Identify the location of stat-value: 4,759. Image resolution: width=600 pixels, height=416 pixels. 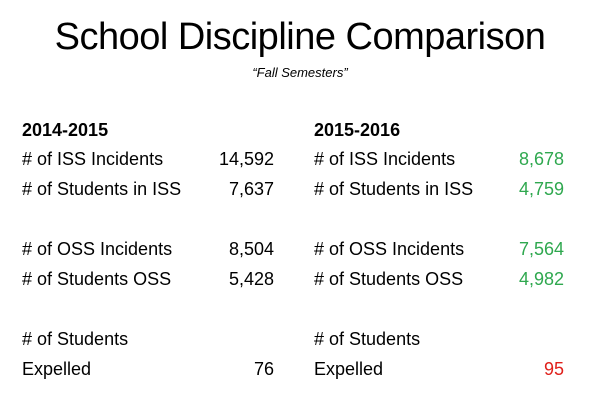
(541, 189).